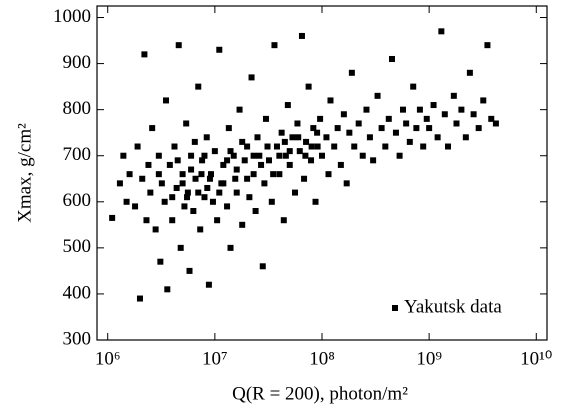 This screenshot has width=561, height=412. I want to click on x-tick-label: 10⁷, so click(215, 358).